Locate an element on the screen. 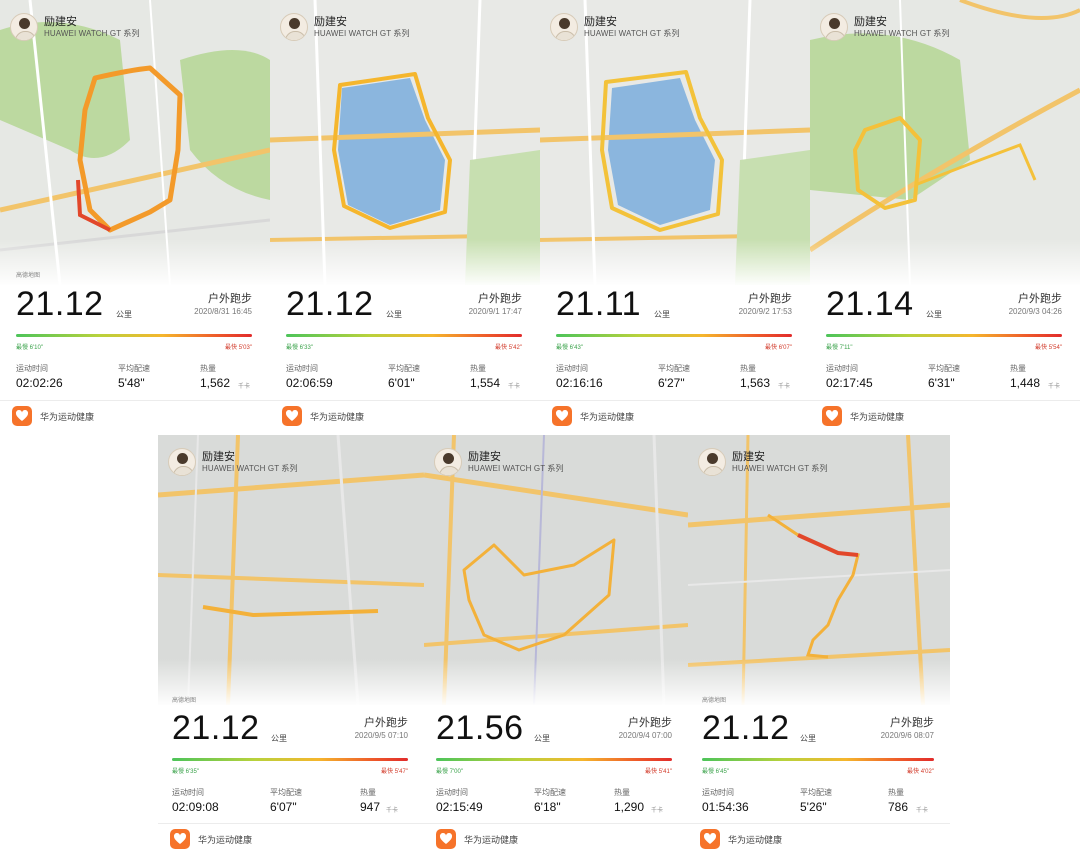 This screenshot has width=1080, height=855. map-brand: 高德地图 is located at coordinates (714, 701).